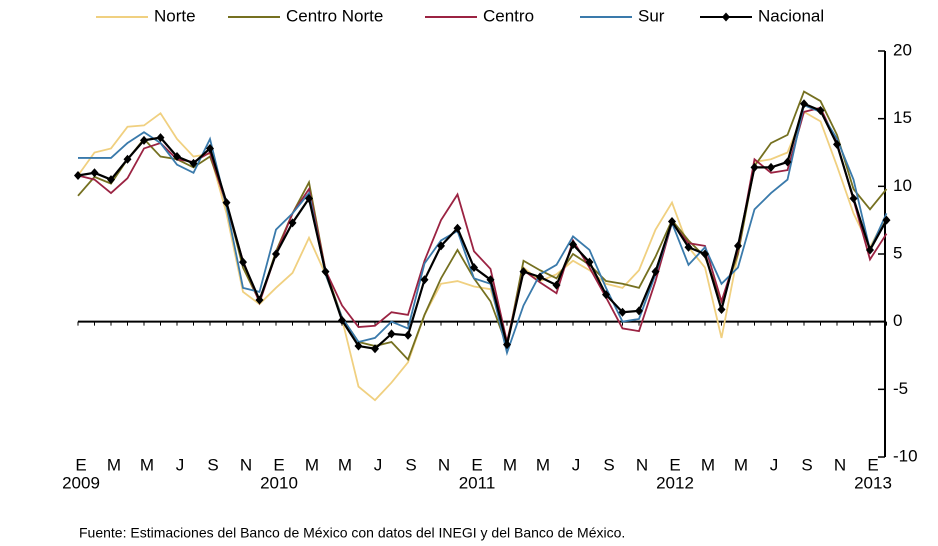  Describe the element at coordinates (905, 455) in the screenshot. I see `y-tick-label: -10` at that location.